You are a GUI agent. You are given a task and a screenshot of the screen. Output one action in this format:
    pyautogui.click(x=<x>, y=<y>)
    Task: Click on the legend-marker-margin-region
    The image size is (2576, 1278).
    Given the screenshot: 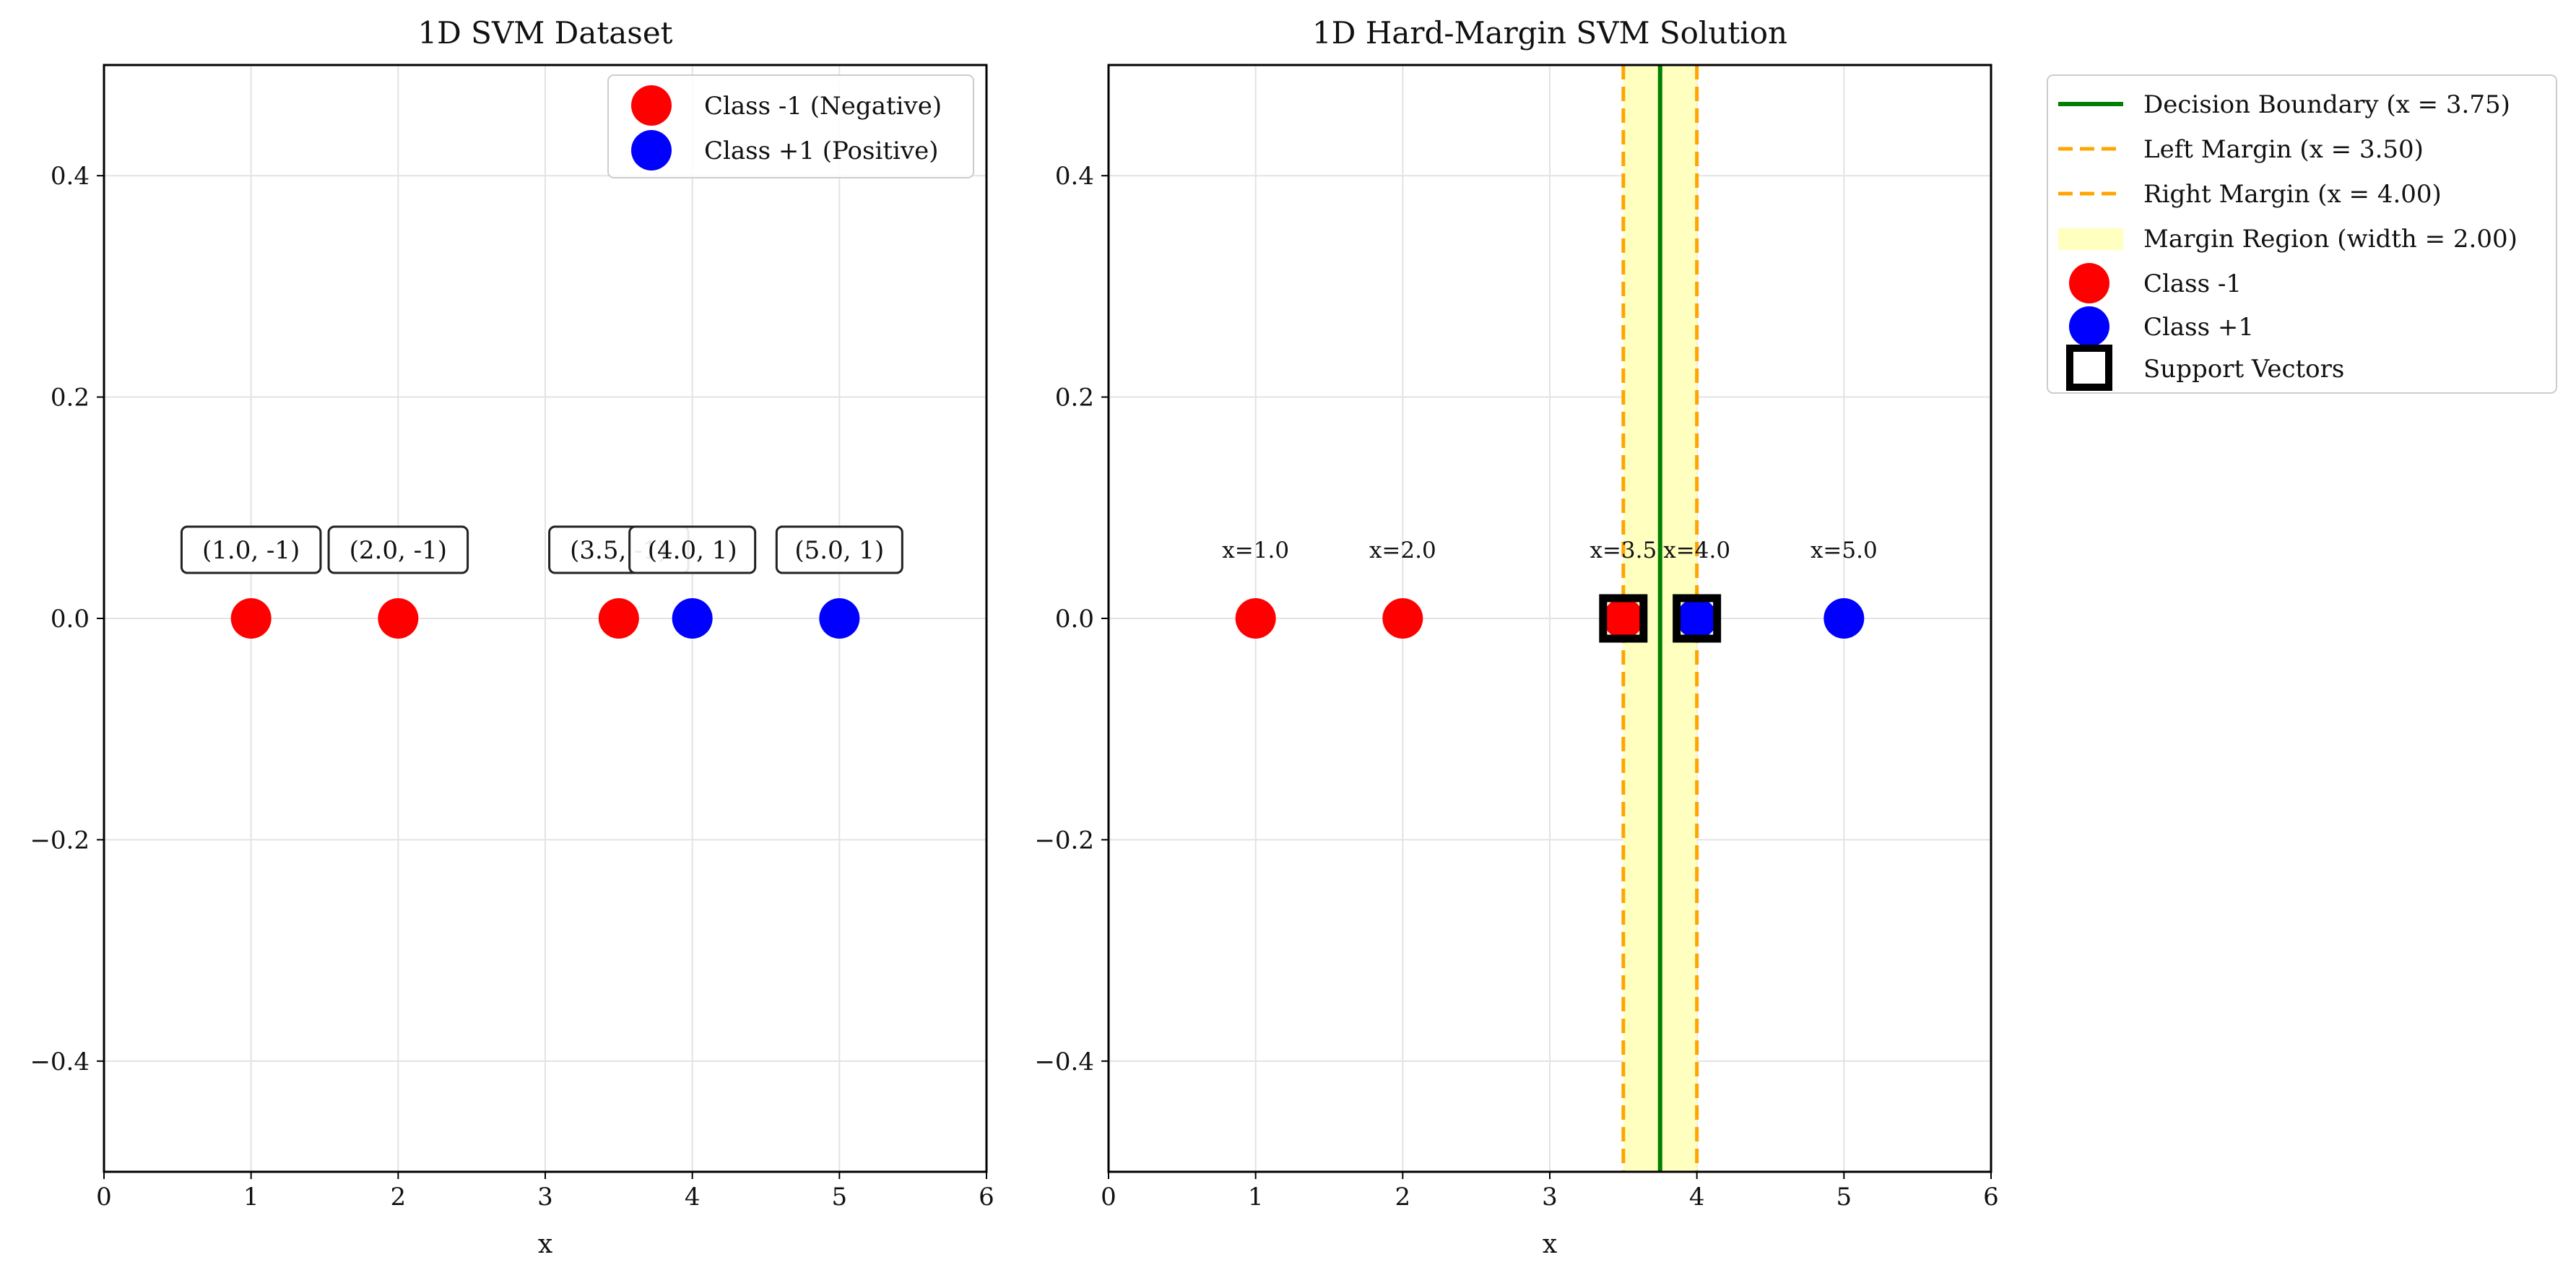 What is the action you would take?
    pyautogui.click(x=2090, y=239)
    